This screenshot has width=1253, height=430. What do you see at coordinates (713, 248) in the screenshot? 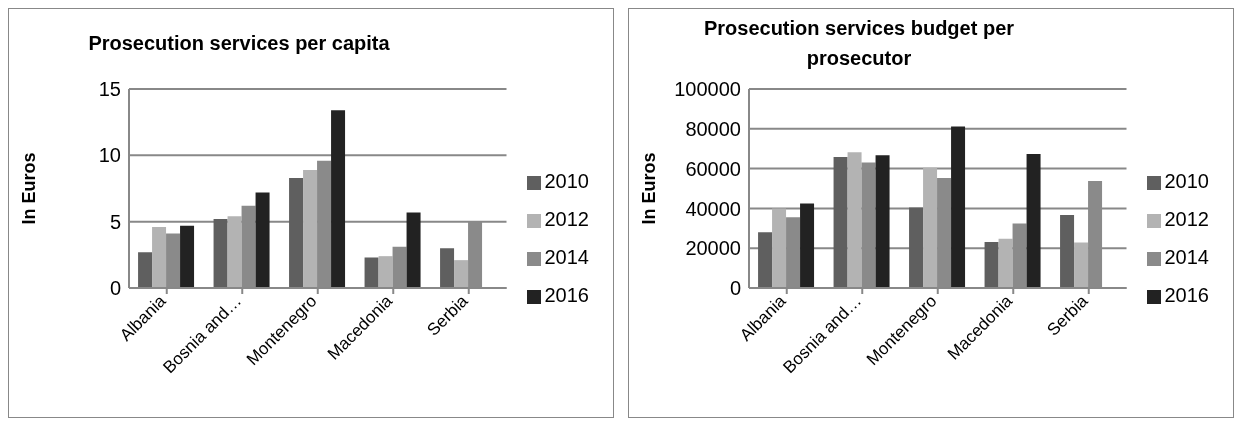
I see `y-tick-label: 20000` at bounding box center [713, 248].